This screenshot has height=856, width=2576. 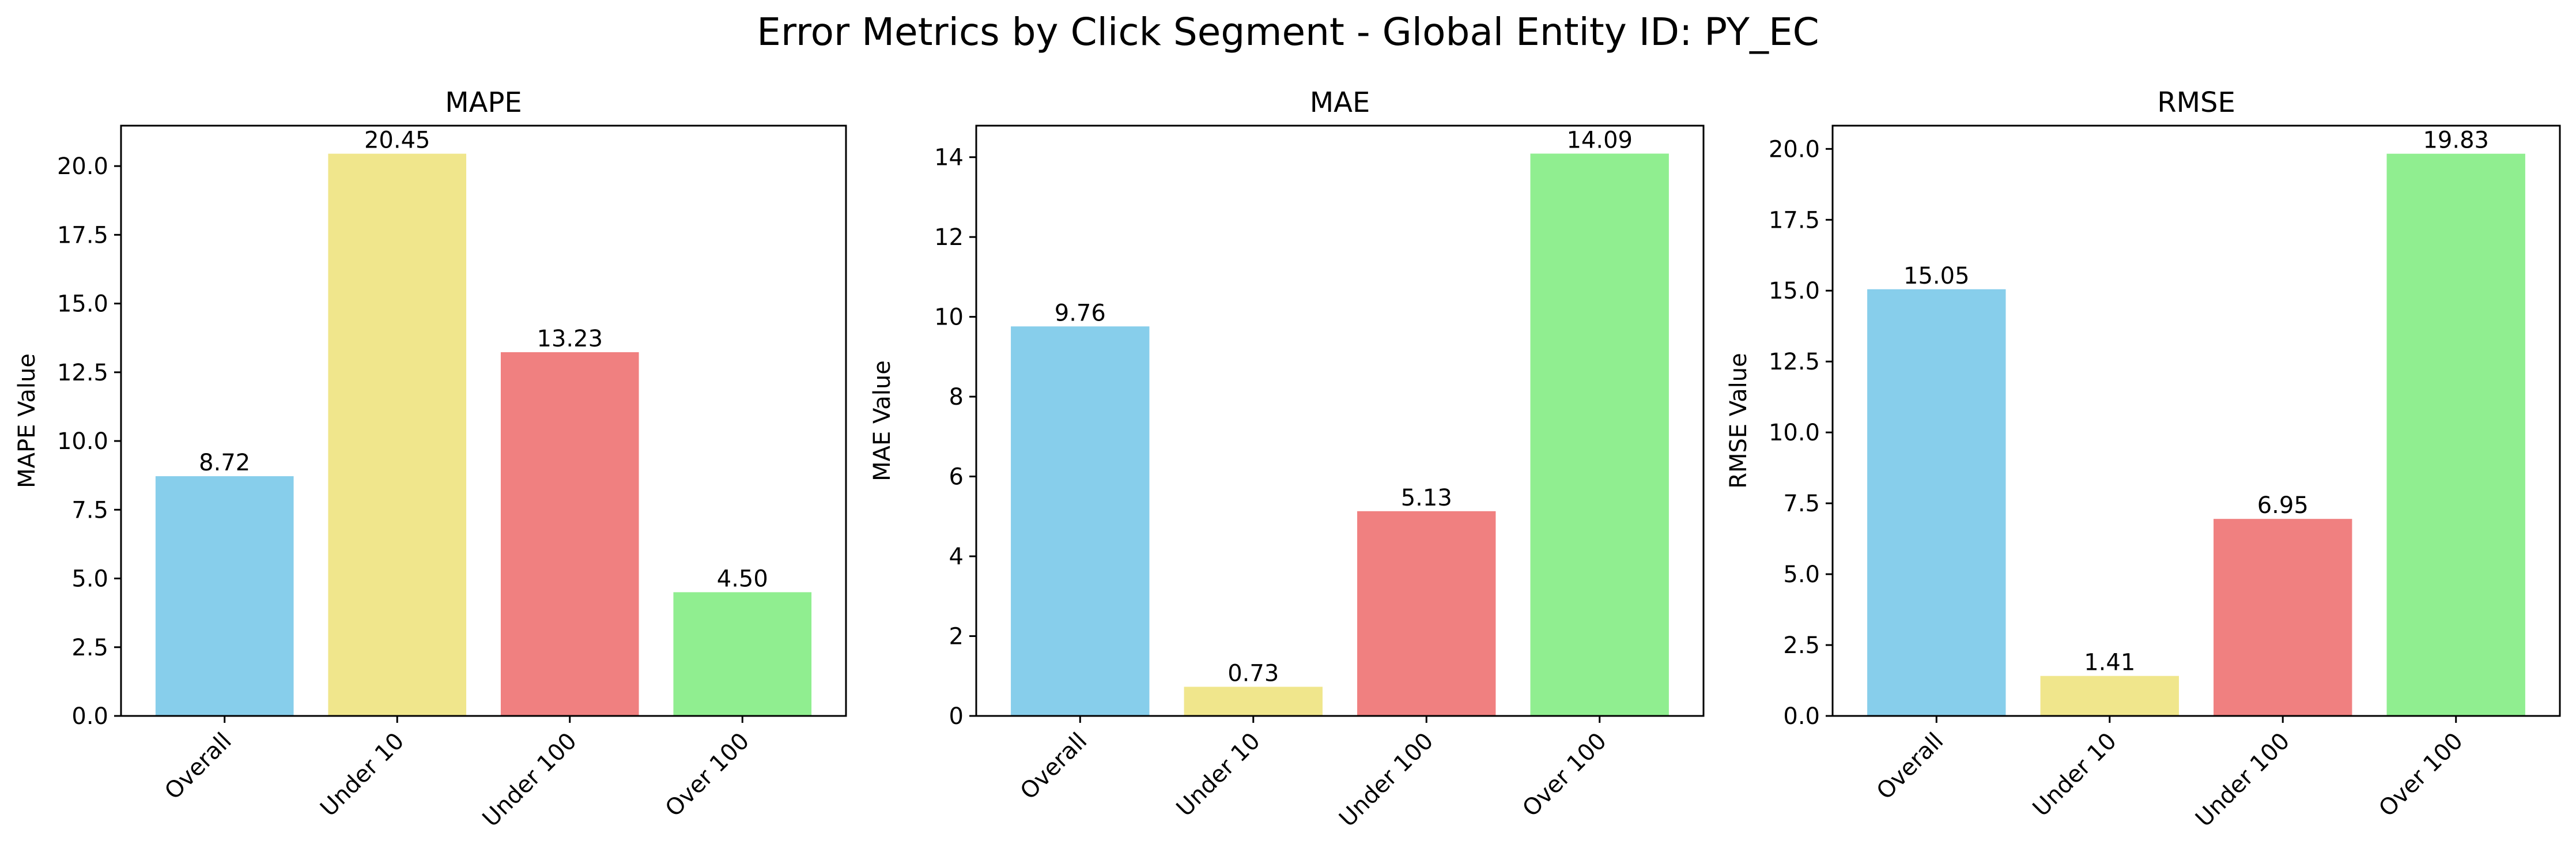 I want to click on bar-value-label: 14.09, so click(x=1599, y=140).